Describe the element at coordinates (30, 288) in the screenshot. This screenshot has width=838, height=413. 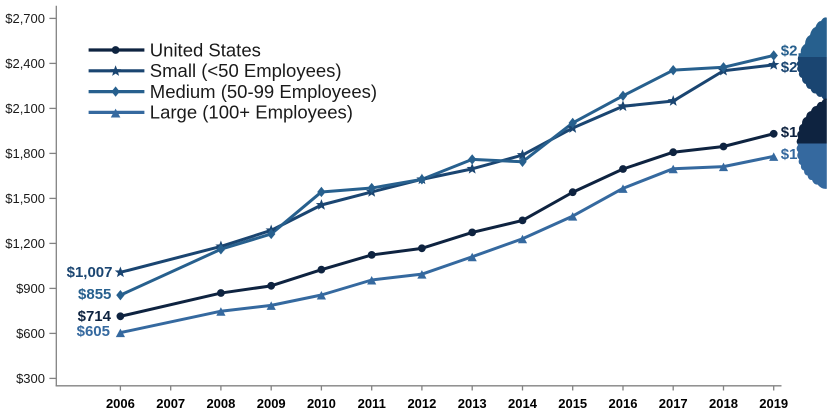
I see `svg-text: $900` at that location.